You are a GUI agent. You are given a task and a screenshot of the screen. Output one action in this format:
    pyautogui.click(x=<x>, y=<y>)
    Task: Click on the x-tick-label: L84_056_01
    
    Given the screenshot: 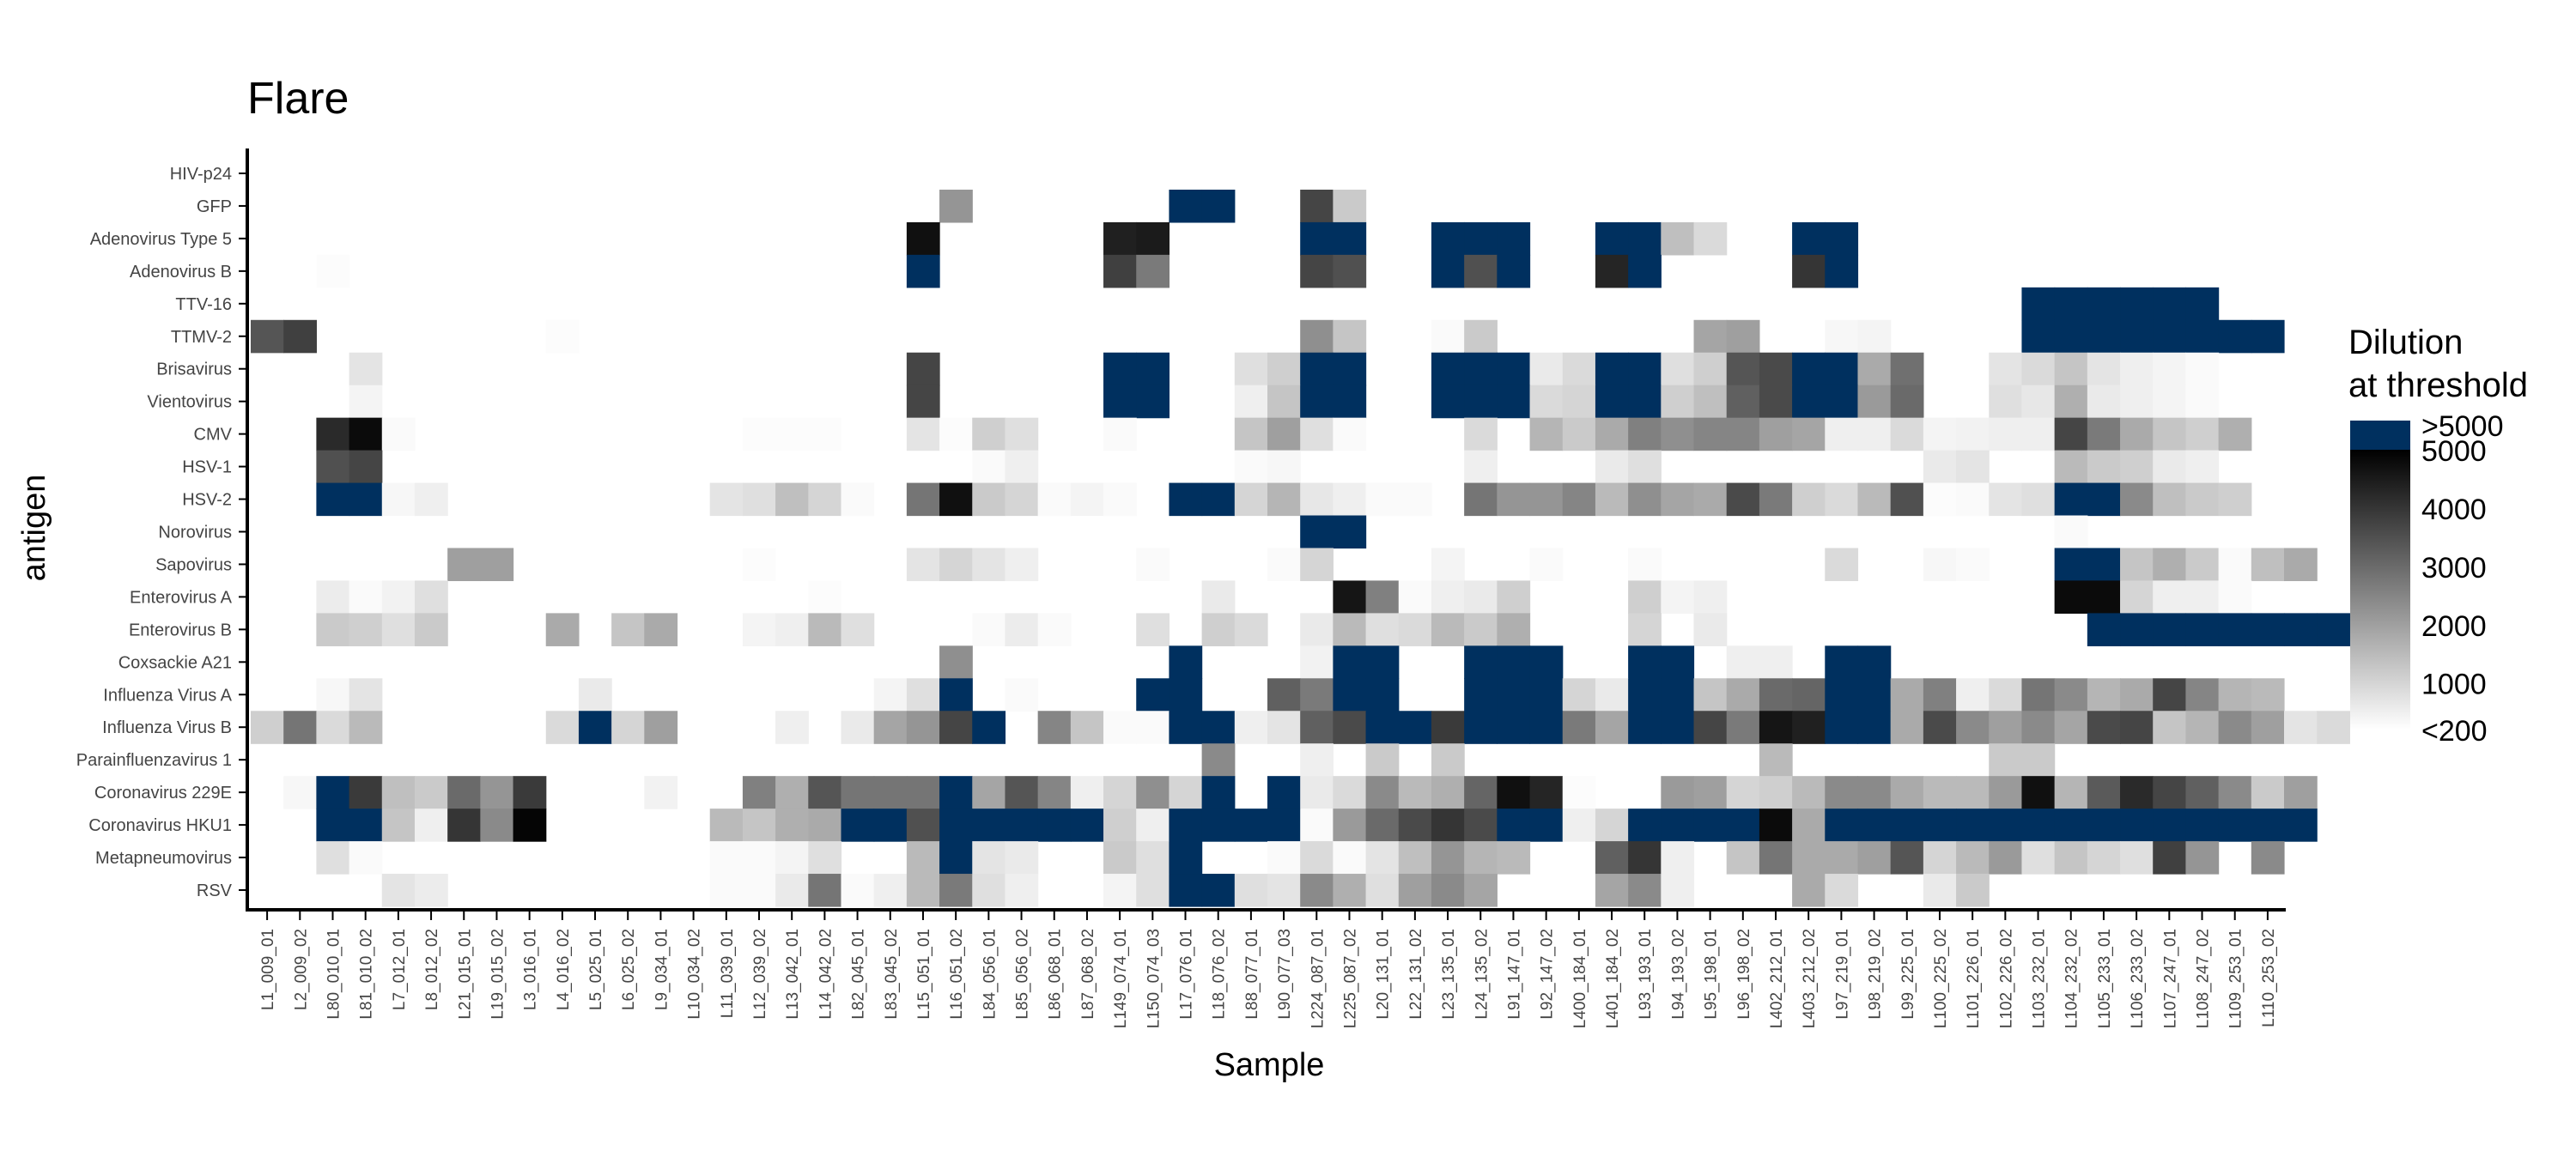 What is the action you would take?
    pyautogui.click(x=990, y=974)
    